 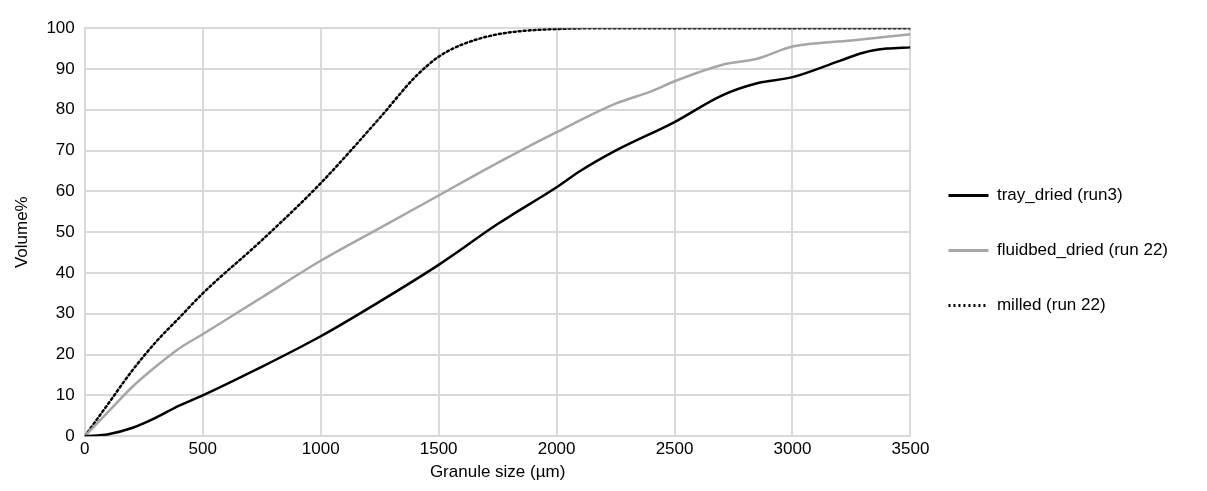 I want to click on y-tick-label: 80, so click(x=65, y=109).